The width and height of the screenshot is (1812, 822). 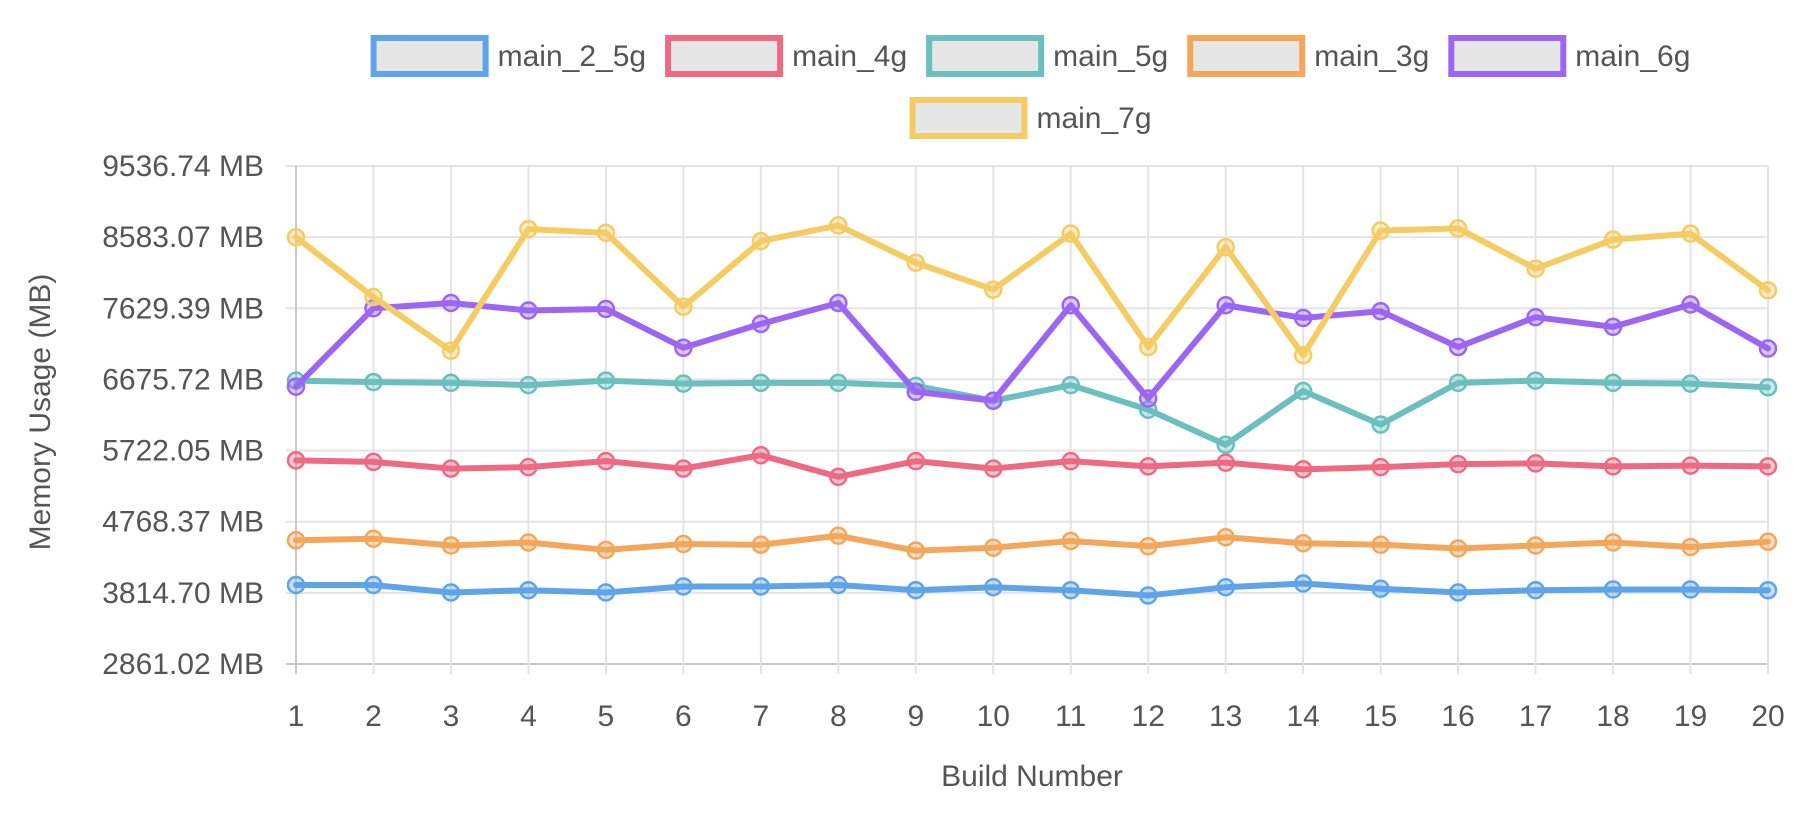 What do you see at coordinates (1569, 56) in the screenshot?
I see `legend-item-main_6g: main_6g` at bounding box center [1569, 56].